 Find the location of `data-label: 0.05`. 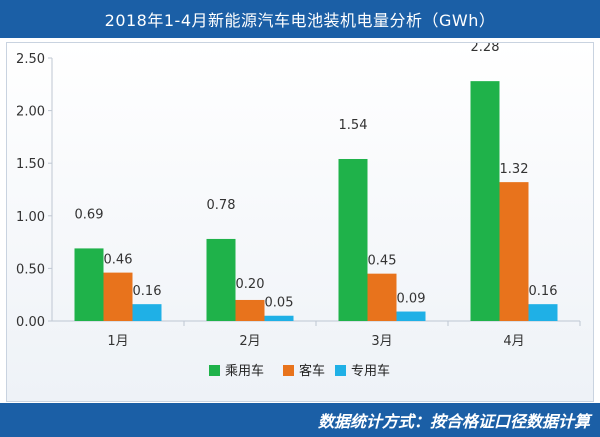

data-label: 0.05 is located at coordinates (279, 303).